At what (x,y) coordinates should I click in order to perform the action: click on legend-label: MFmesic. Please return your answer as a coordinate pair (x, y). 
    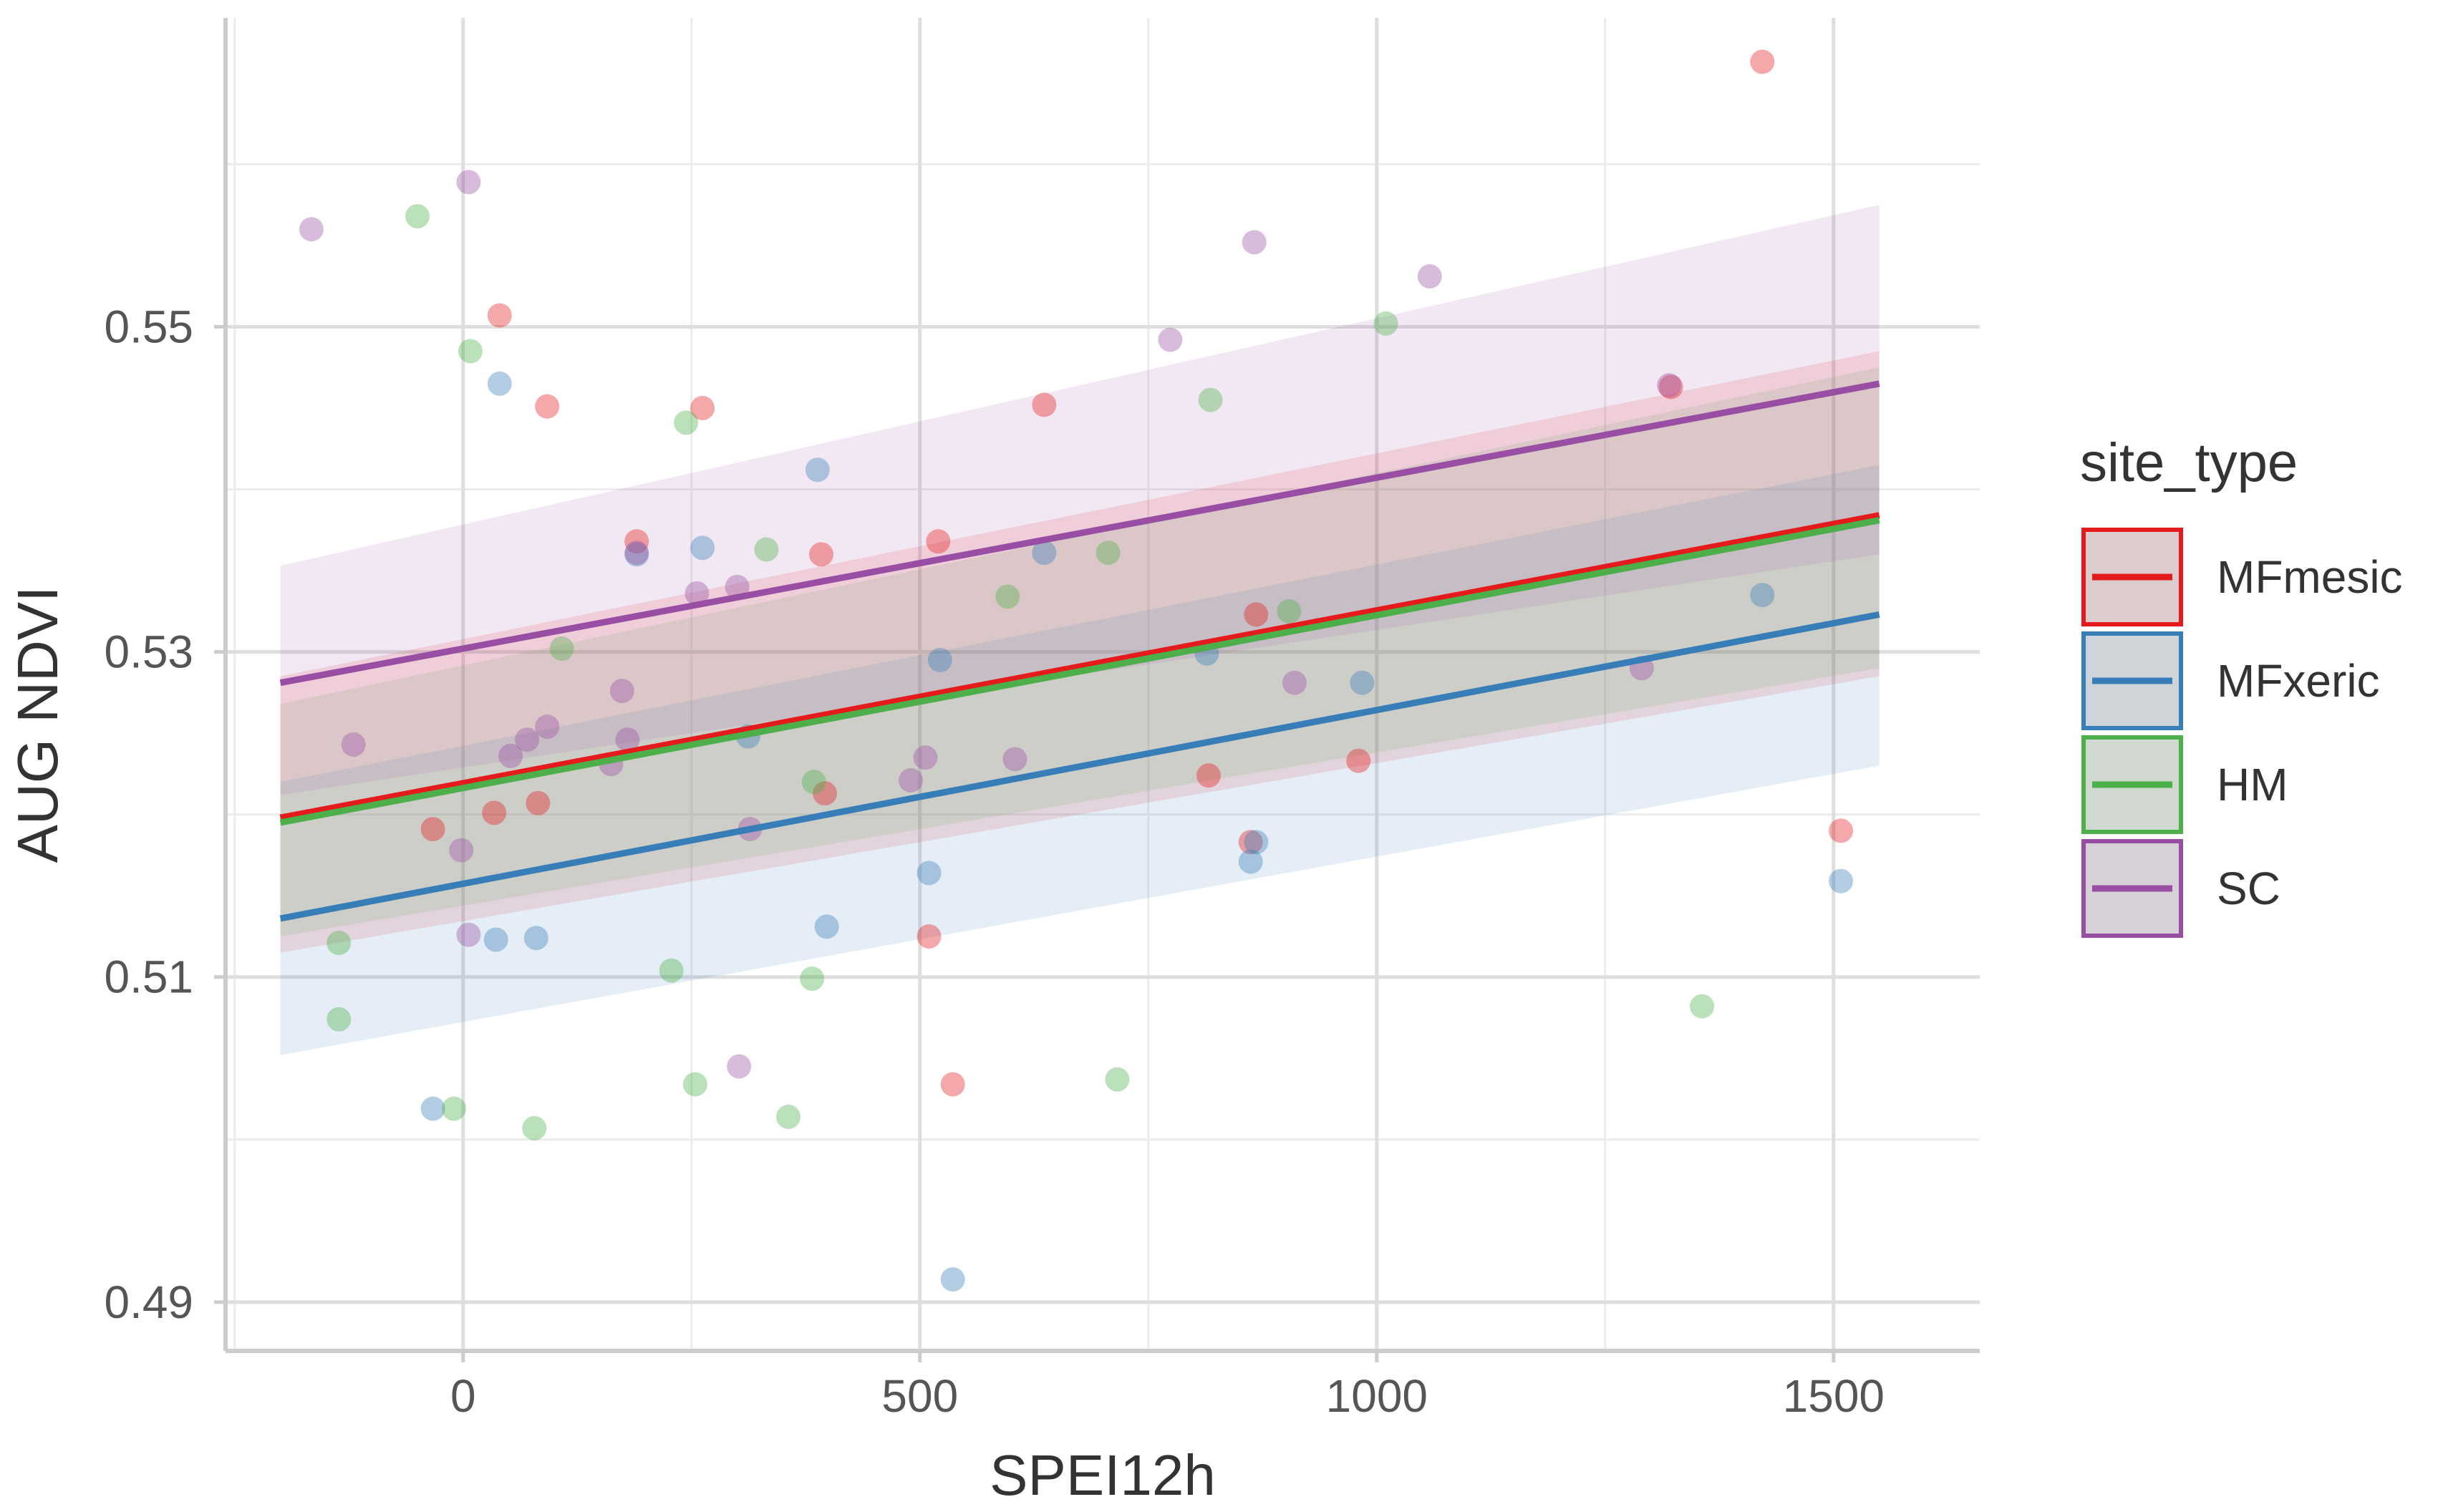
    Looking at the image, I should click on (2310, 577).